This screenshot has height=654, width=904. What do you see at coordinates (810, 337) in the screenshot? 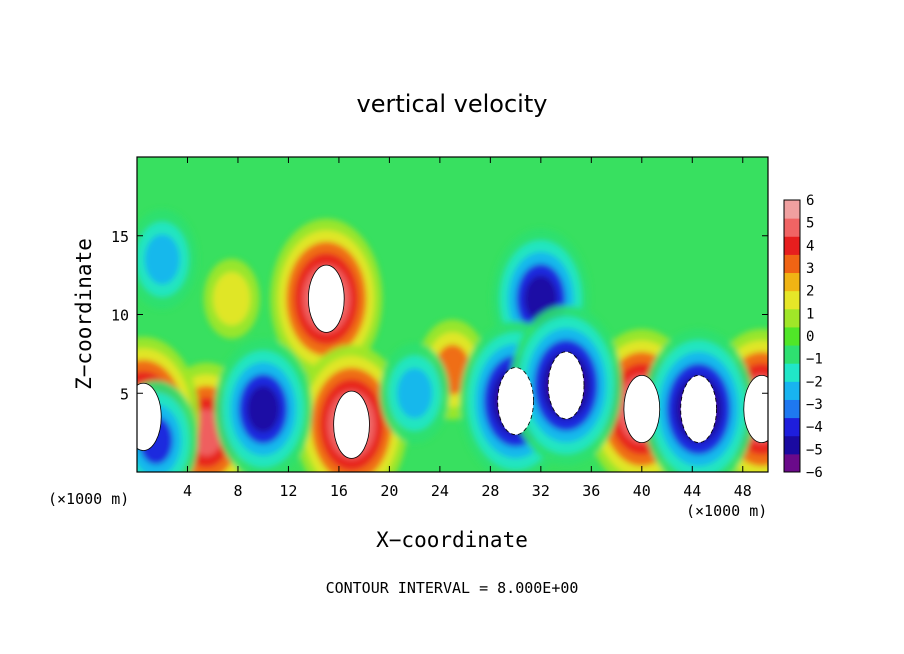
I see `colorbar-label: 0` at bounding box center [810, 337].